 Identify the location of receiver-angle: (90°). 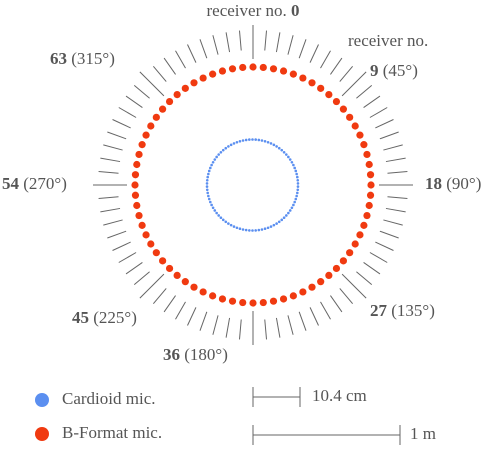
(463, 183).